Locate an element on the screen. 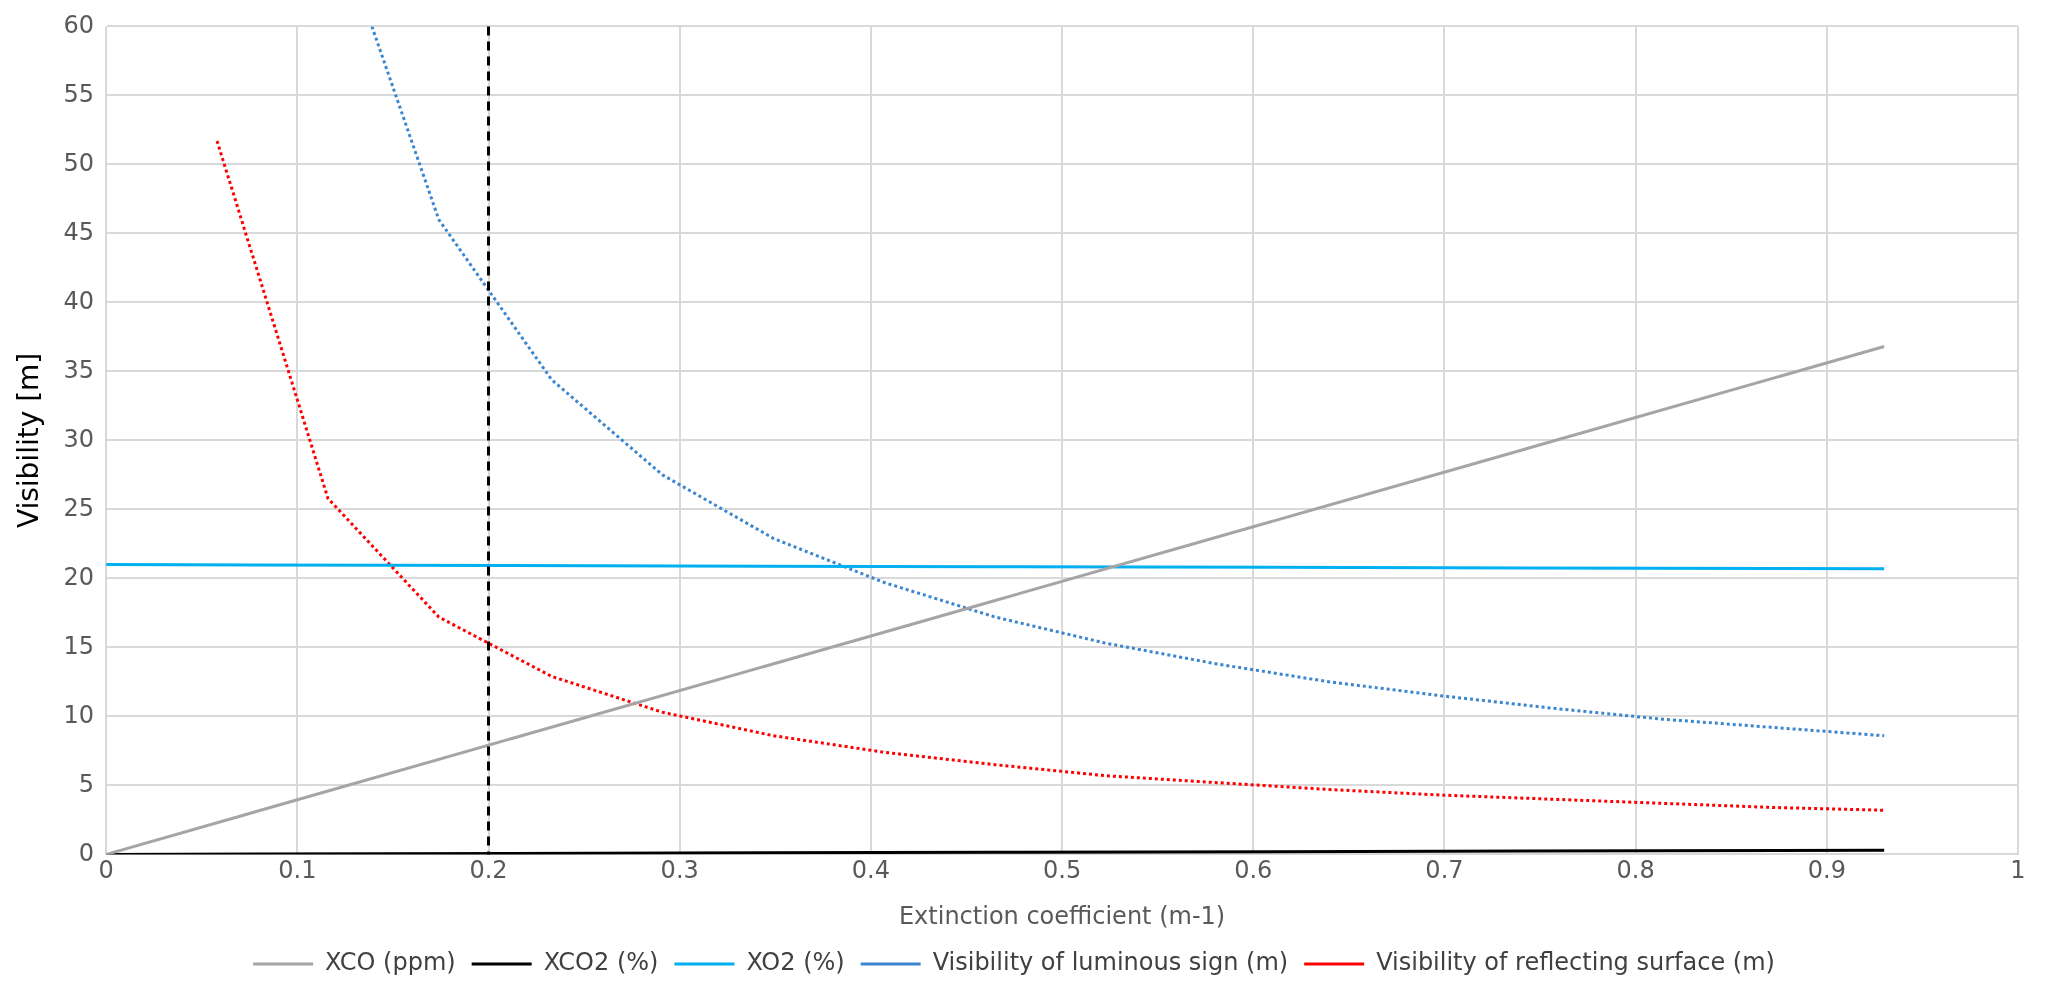 This screenshot has height=1006, width=2058. x-tick-label: 0.7 is located at coordinates (1444, 870).